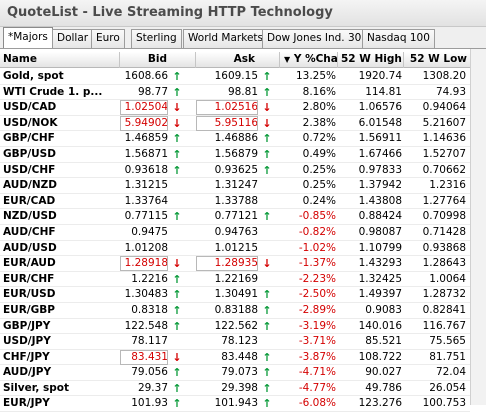  What do you see at coordinates (380, 325) in the screenshot?
I see `high-52w-value: 140.016` at bounding box center [380, 325].